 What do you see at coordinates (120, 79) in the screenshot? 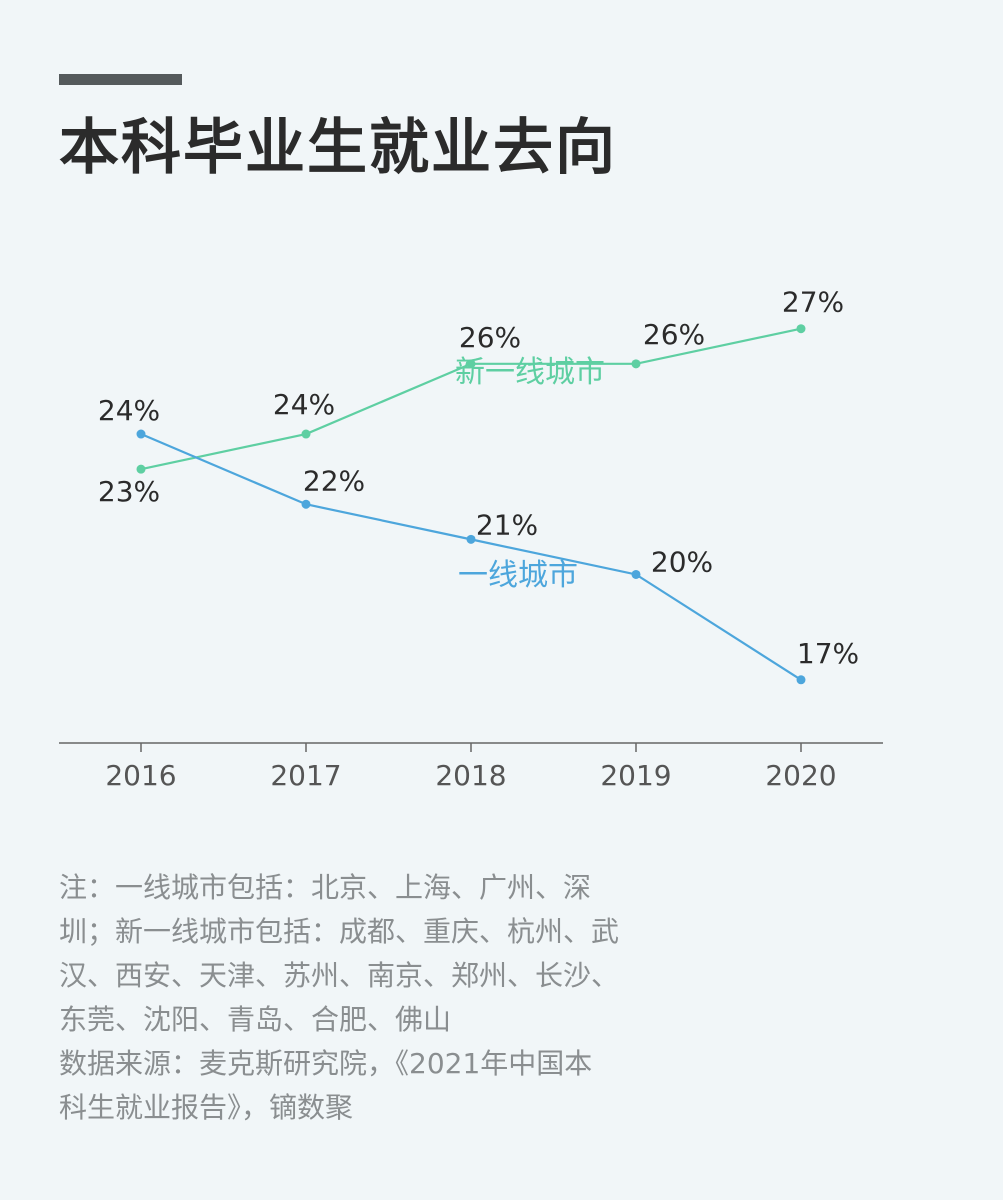
I see `title-accent-bar` at bounding box center [120, 79].